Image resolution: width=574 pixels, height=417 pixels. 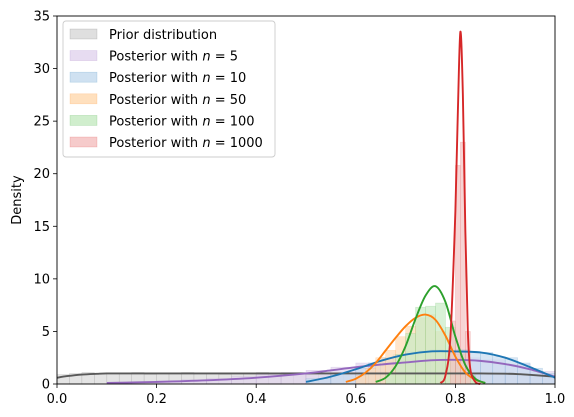 What do you see at coordinates (555, 399) in the screenshot?
I see `x-tick-label: 1.0` at bounding box center [555, 399].